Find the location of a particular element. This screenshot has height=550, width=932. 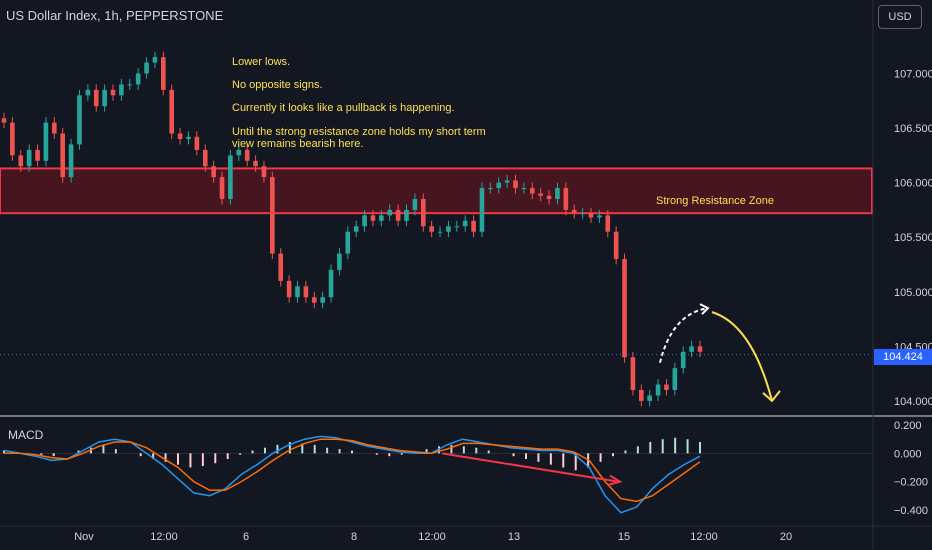

time-tick-label: 20 is located at coordinates (786, 537).